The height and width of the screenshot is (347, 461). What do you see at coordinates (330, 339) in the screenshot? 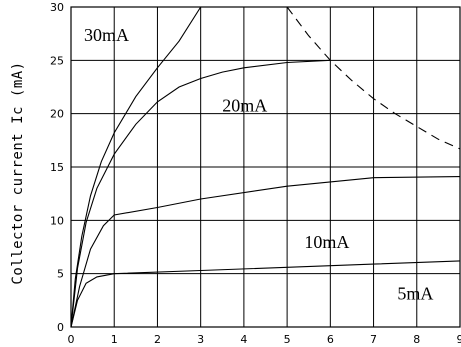
I see `x-tick-label: 6` at bounding box center [330, 339].